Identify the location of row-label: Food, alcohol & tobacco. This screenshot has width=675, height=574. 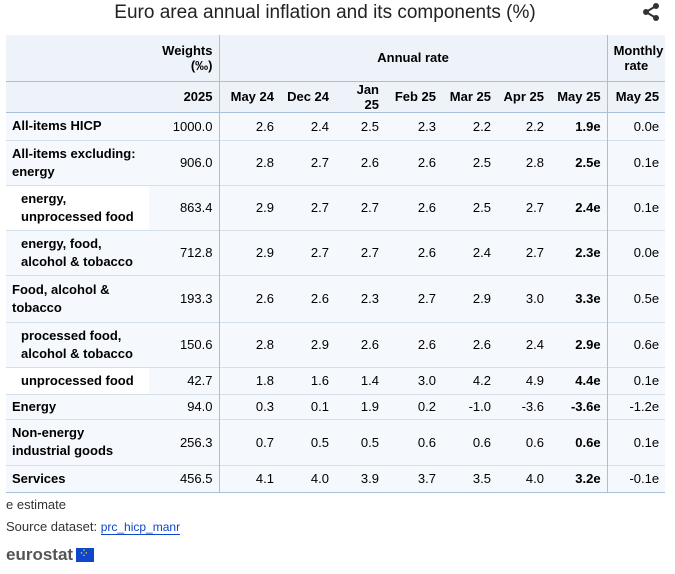
(77, 298).